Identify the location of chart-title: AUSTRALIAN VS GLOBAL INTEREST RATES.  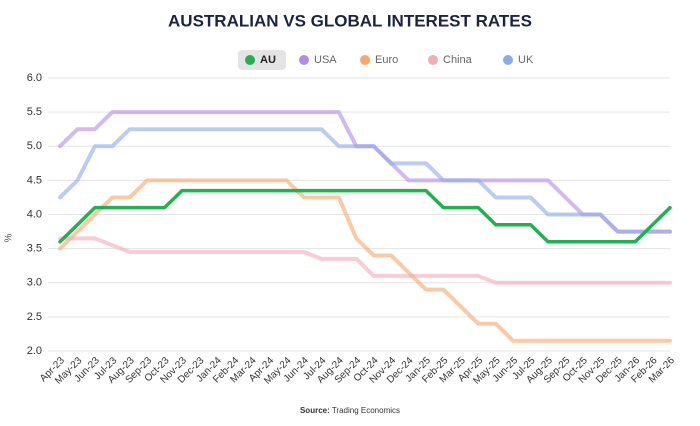
(350, 20).